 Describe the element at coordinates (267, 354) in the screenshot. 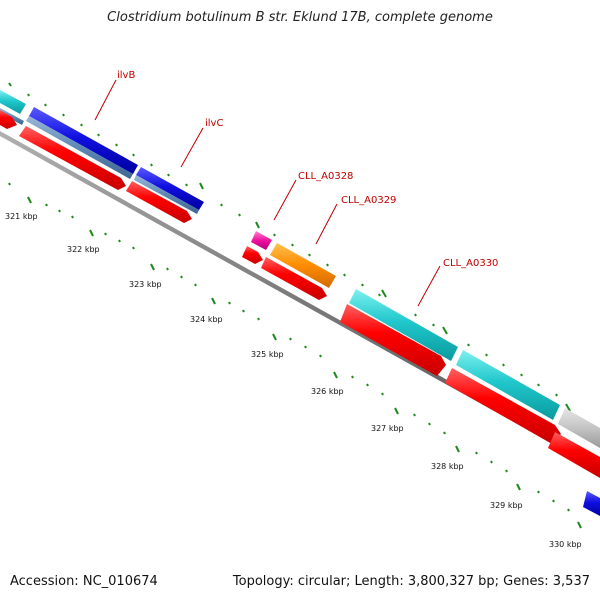

I see `kbp-label: 325 kbp` at that location.